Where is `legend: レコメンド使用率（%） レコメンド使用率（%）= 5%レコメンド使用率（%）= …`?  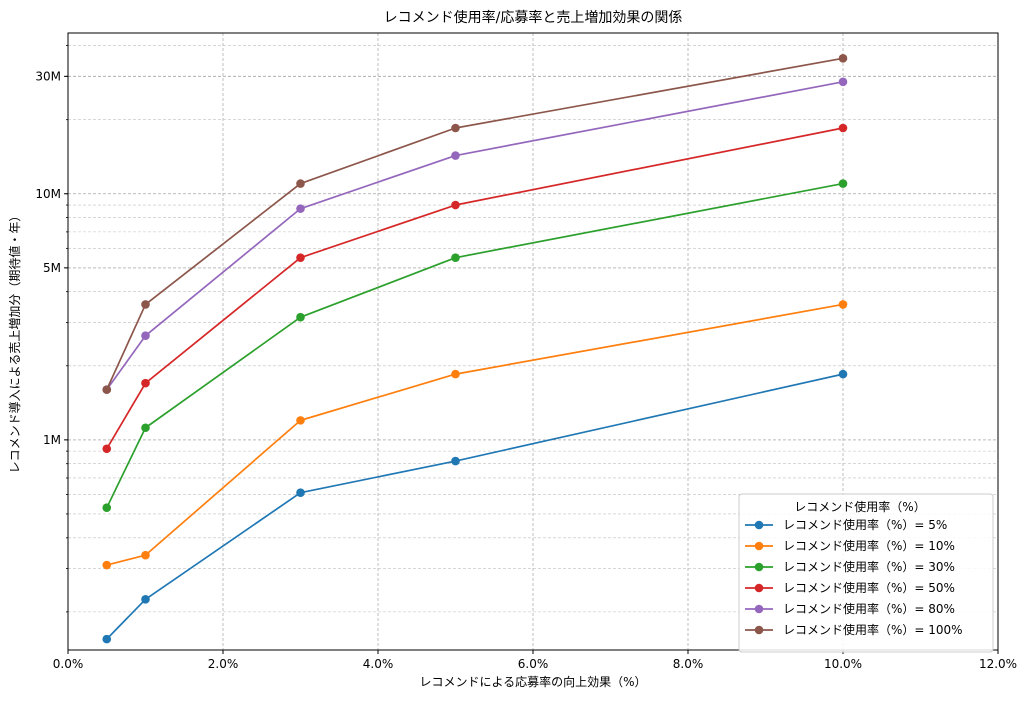 legend: レコメンド使用率（%） レコメンド使用率（%）= 5%レコメンド使用率（%）= … is located at coordinates (866, 573).